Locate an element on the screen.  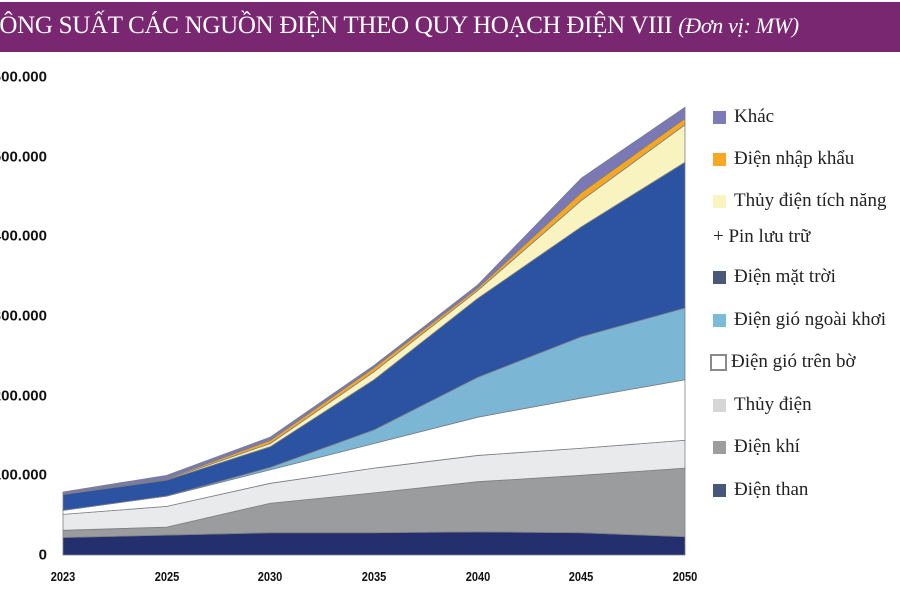
legend-item: Thủy điện is located at coordinates (762, 405).